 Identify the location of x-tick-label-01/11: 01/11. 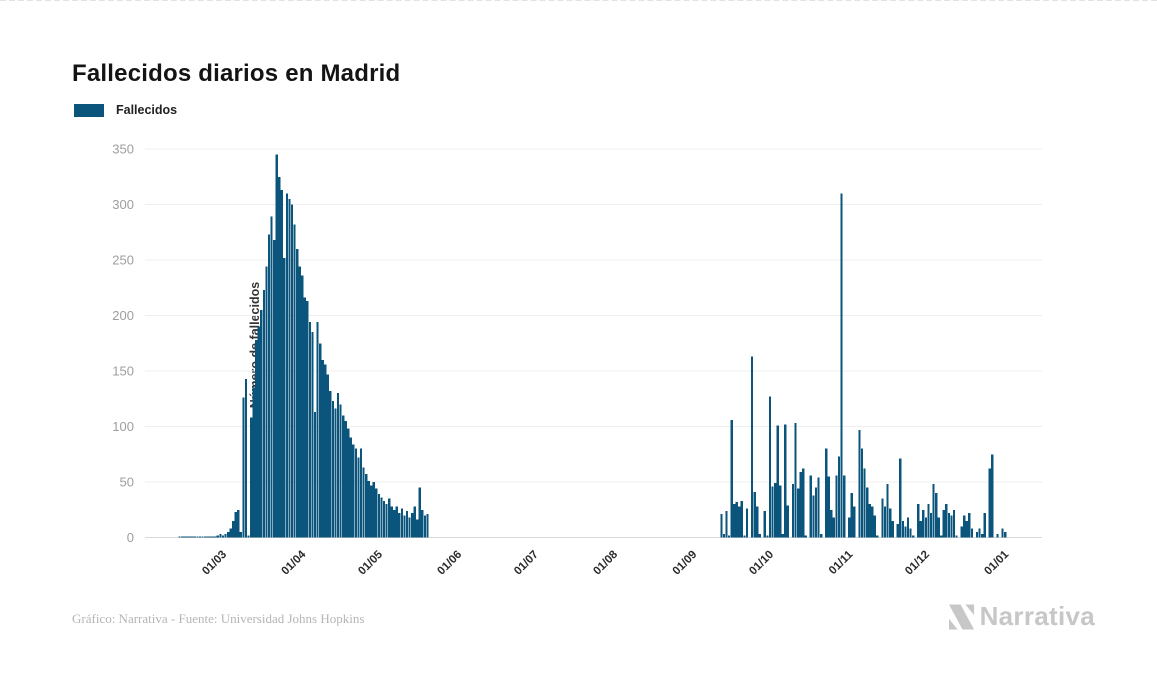
(841, 562).